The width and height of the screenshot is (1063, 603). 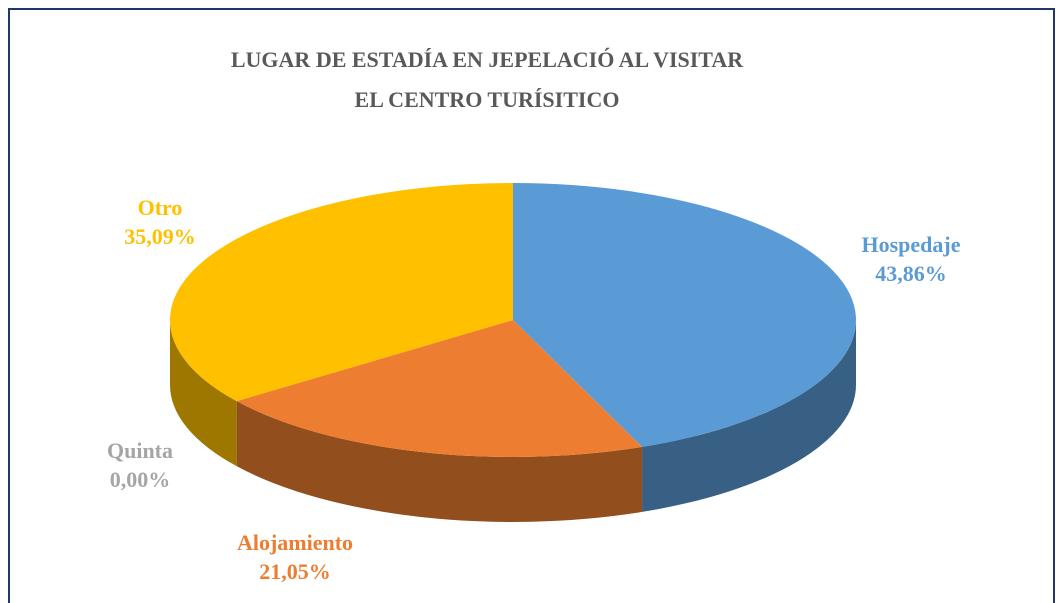 What do you see at coordinates (911, 244) in the screenshot?
I see `category-label: Hospedaje` at bounding box center [911, 244].